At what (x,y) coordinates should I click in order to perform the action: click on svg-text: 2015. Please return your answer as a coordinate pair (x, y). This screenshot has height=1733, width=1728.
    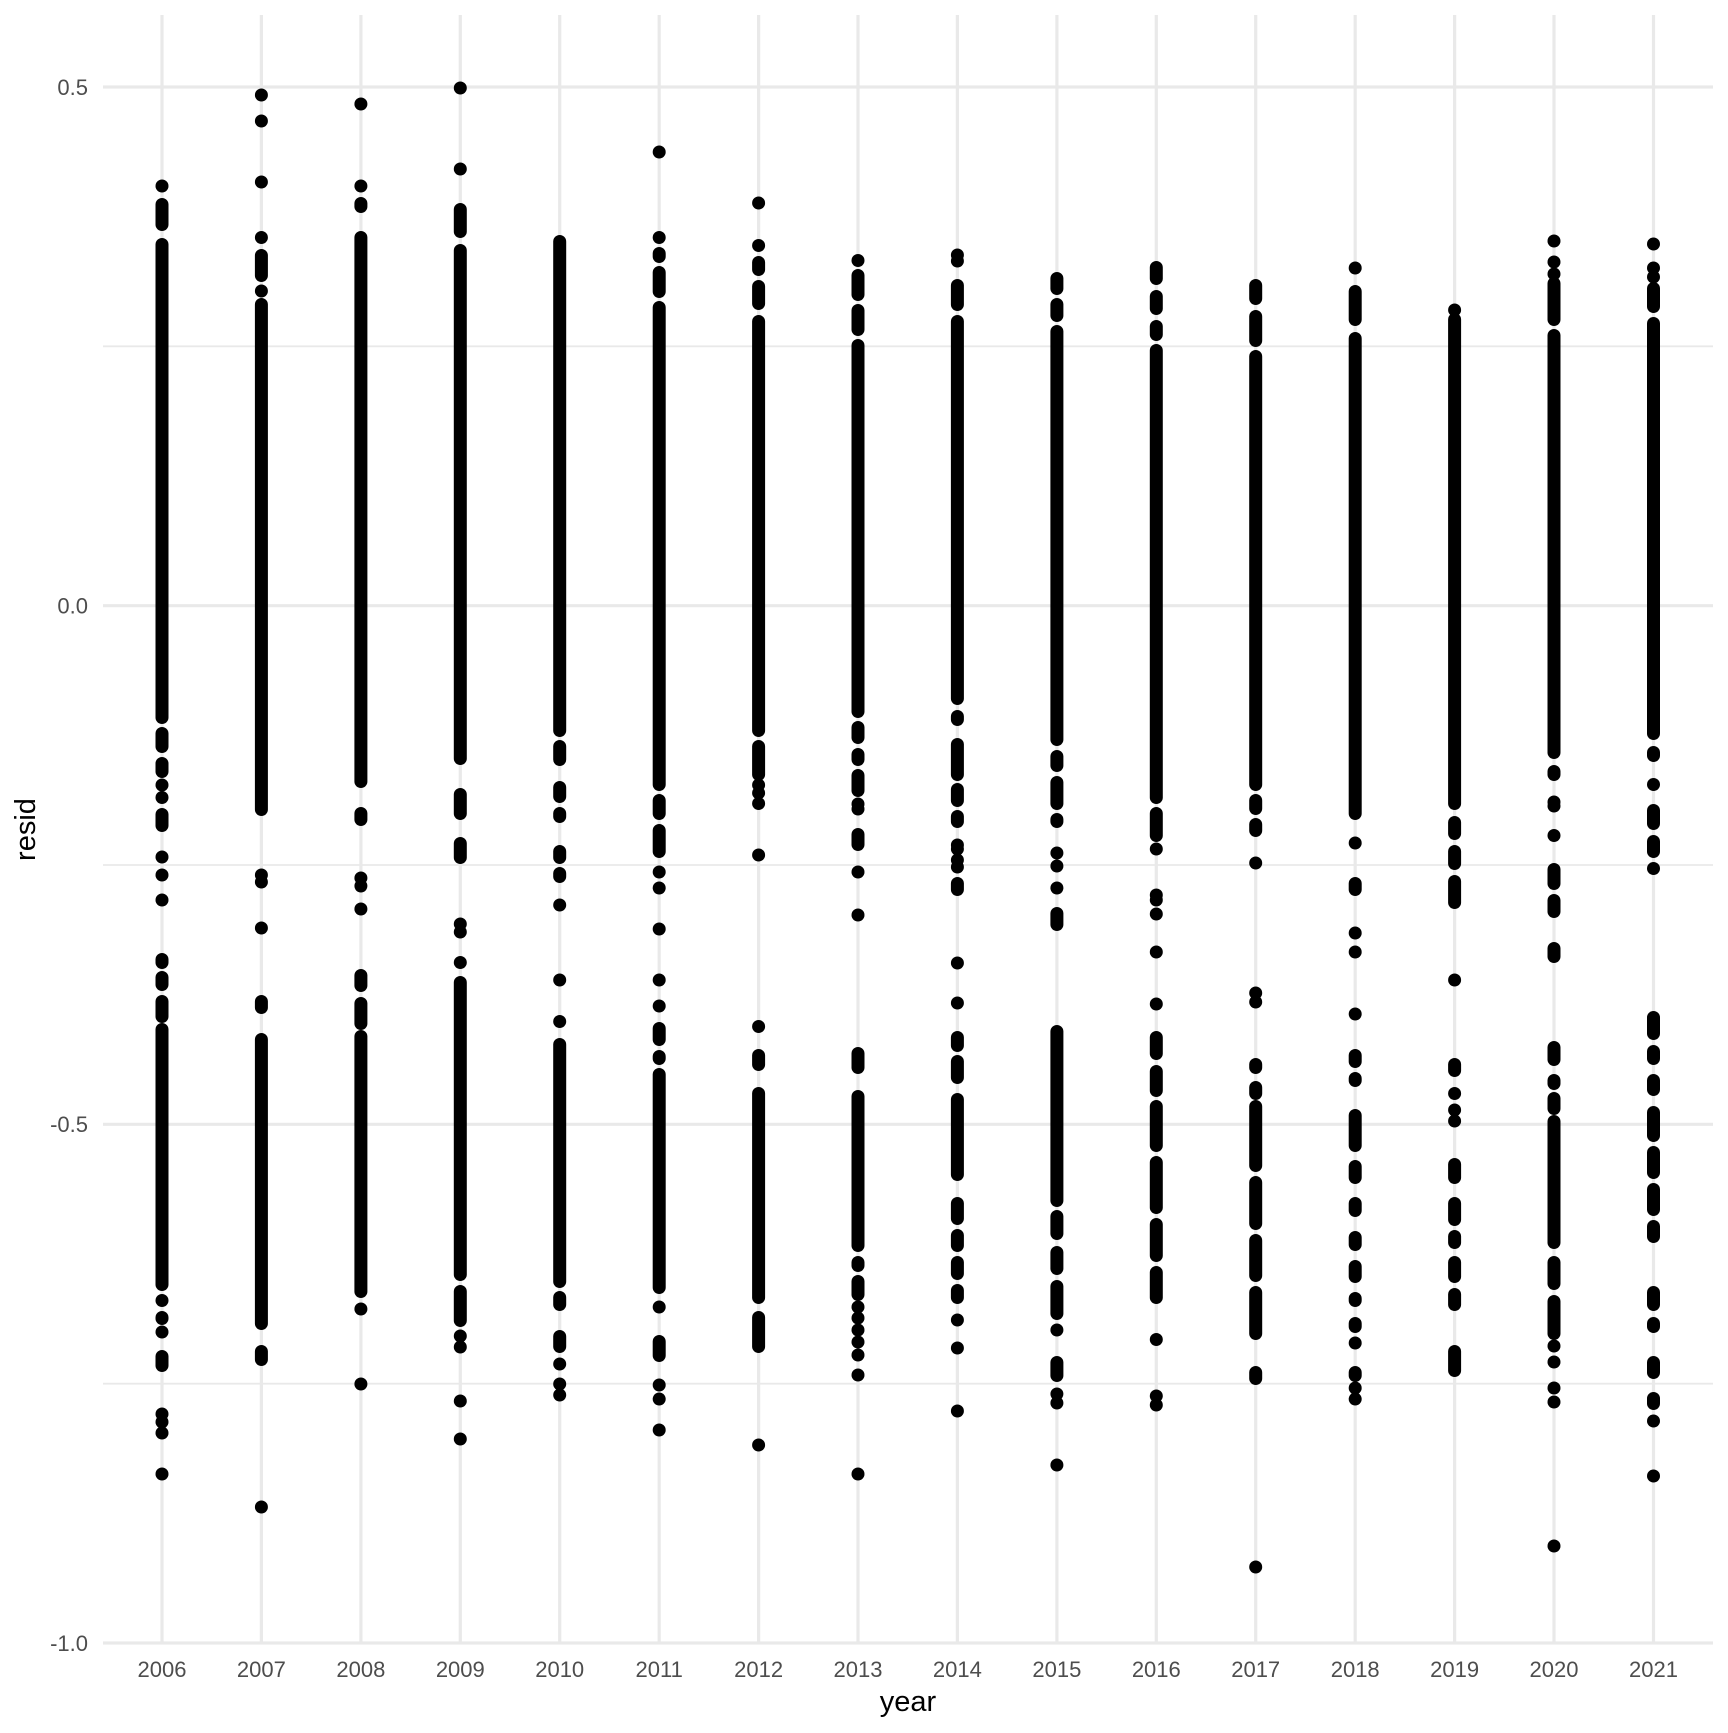
    Looking at the image, I should click on (1056, 1669).